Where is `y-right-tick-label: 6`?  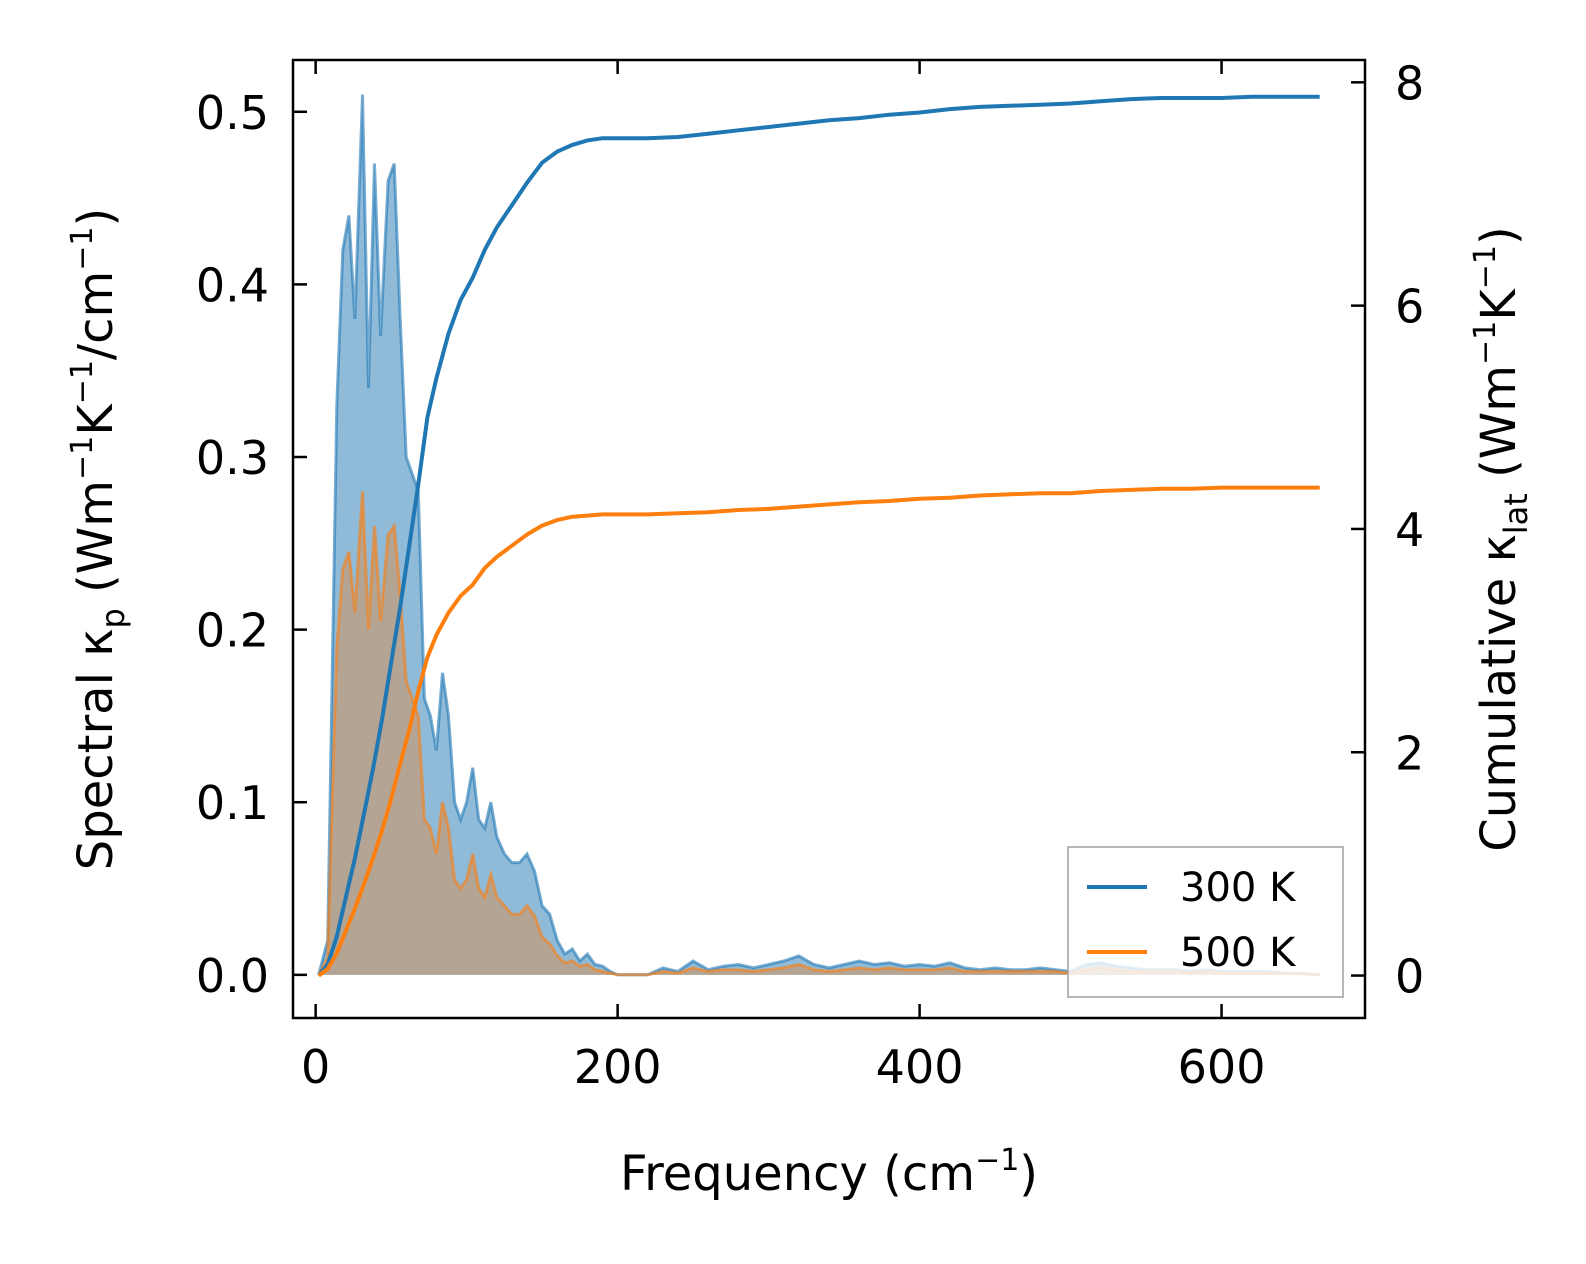
y-right-tick-label: 6 is located at coordinates (1409, 307).